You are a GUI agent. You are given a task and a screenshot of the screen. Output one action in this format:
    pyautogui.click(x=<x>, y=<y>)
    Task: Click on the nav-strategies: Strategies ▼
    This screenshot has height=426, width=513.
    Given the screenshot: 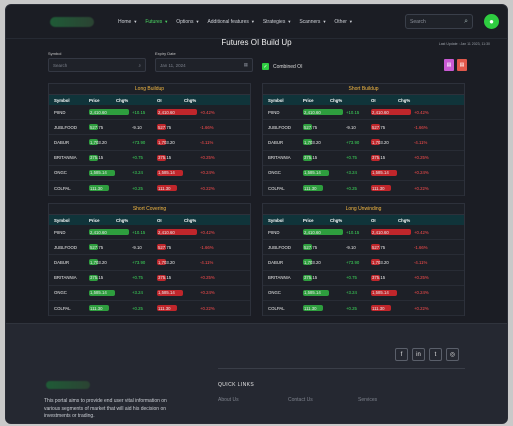 What is the action you would take?
    pyautogui.click(x=277, y=22)
    